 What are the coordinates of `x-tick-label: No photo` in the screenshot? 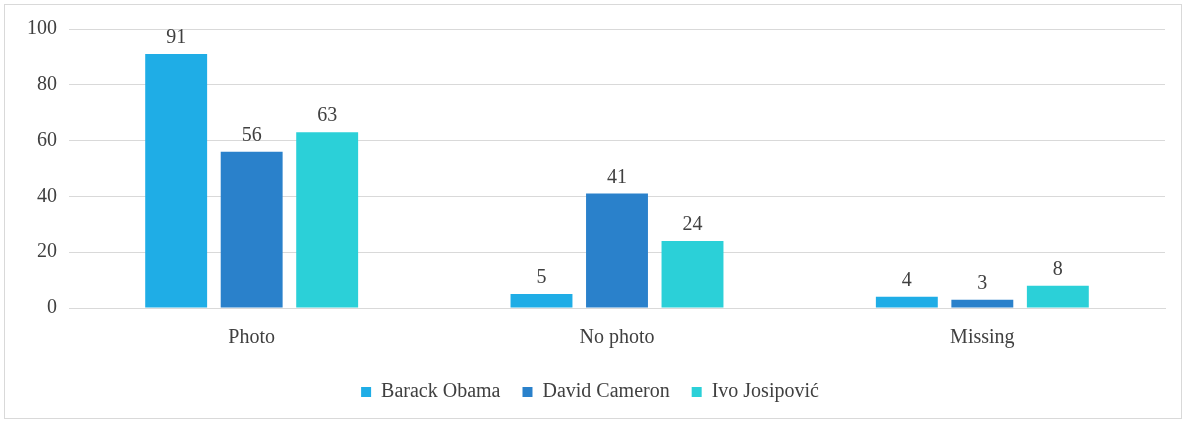 It's located at (617, 337).